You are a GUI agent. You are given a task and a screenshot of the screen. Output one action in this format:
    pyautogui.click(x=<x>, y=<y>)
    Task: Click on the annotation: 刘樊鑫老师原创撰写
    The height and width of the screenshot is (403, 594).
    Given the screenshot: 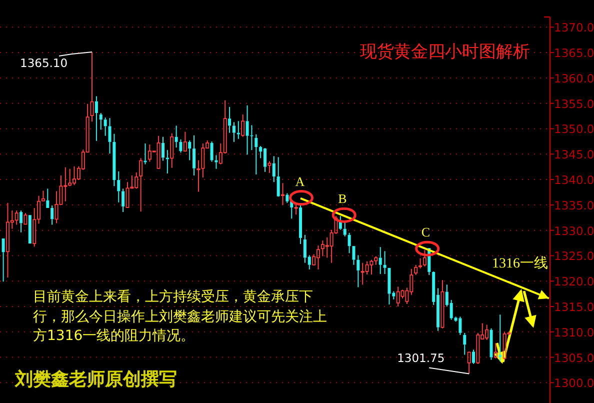 What is the action you would take?
    pyautogui.click(x=95, y=379)
    